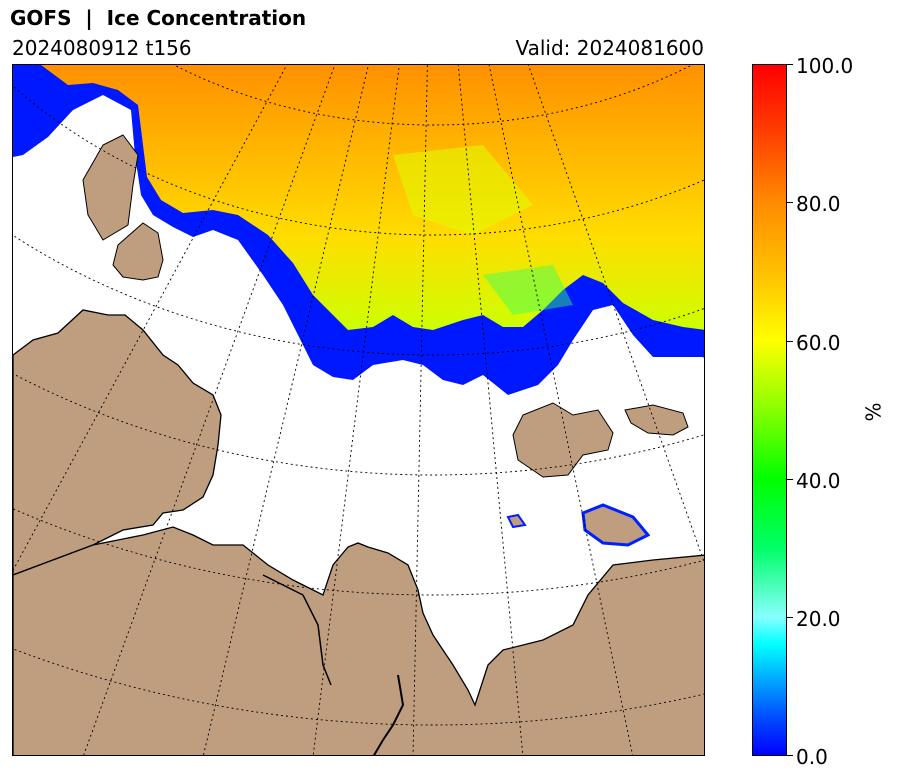 This screenshot has width=897, height=781. Describe the element at coordinates (818, 204) in the screenshot. I see `colorbar-tick-label: 80.0` at that location.